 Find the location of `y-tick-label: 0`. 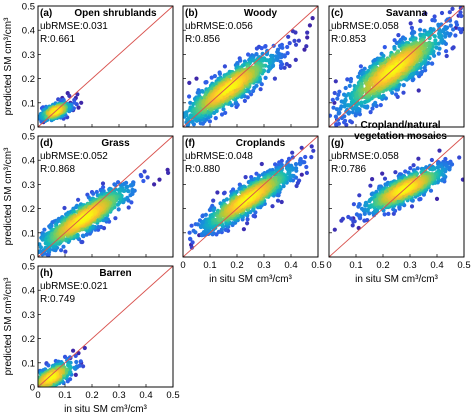

y-tick-label: 0 is located at coordinates (32, 128).